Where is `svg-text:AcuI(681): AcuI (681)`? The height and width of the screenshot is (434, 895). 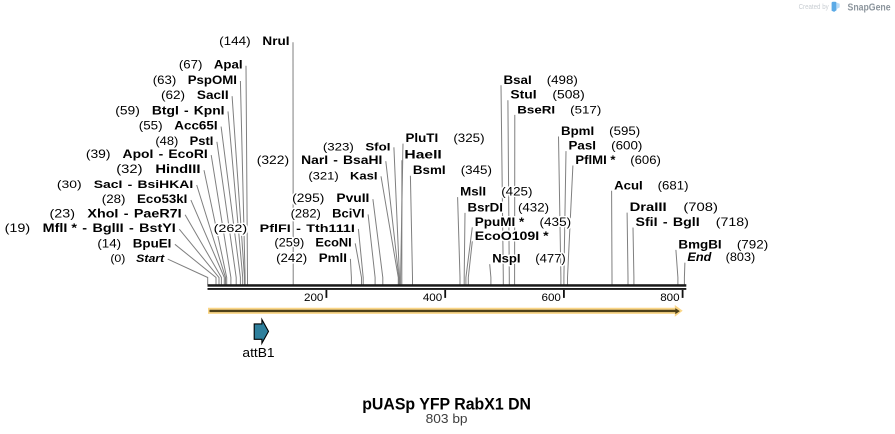 svg-text:AcuI(681): AcuI (681) is located at coordinates (651, 185).